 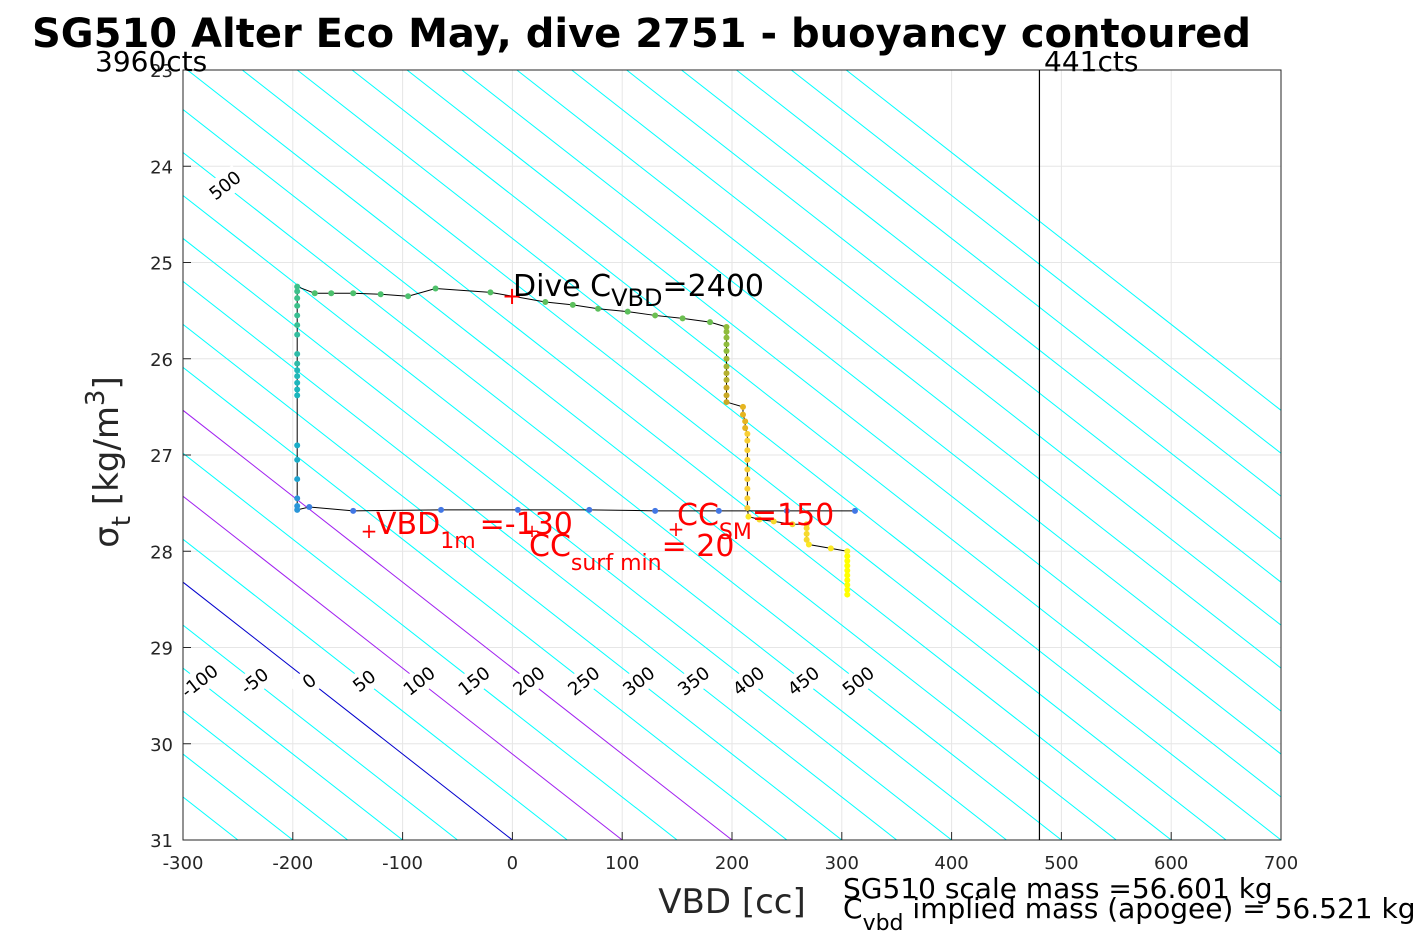 I want to click on x-tick-label: -100, so click(x=402, y=863).